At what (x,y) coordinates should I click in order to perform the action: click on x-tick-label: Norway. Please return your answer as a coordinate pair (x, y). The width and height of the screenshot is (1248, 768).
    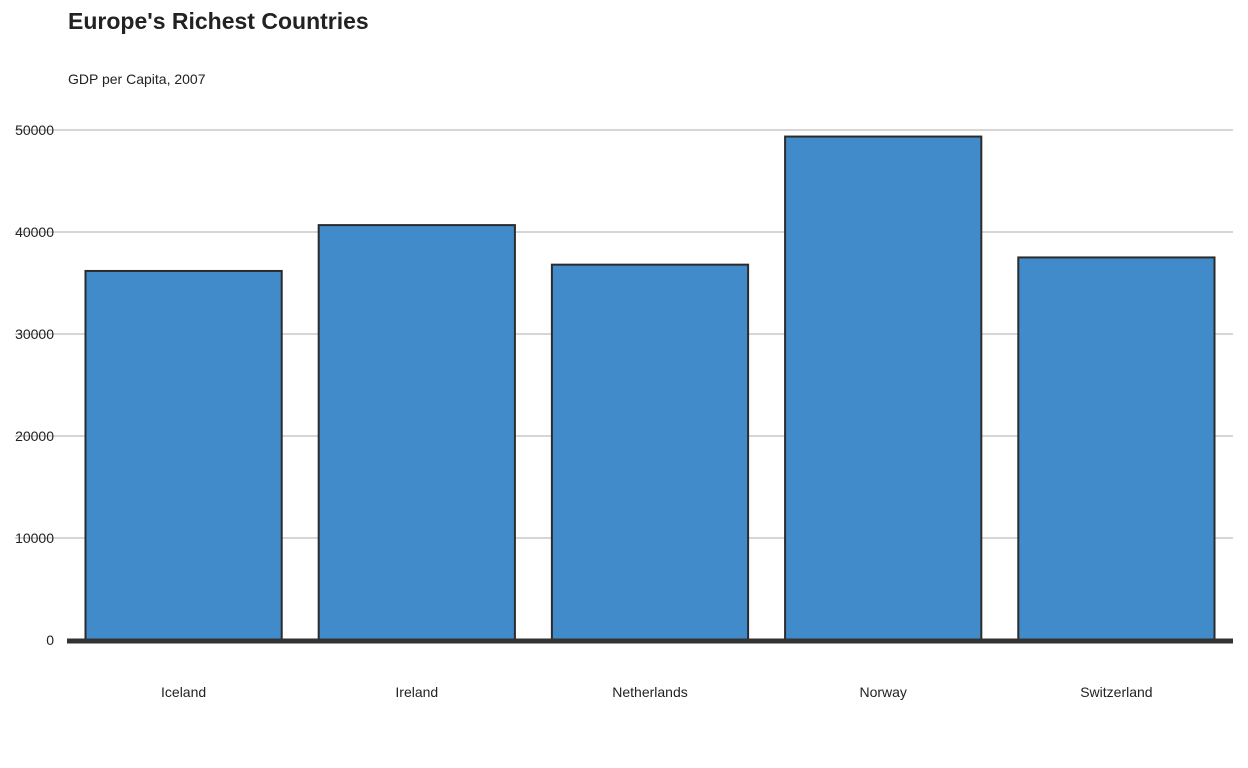
    Looking at the image, I should click on (882, 692).